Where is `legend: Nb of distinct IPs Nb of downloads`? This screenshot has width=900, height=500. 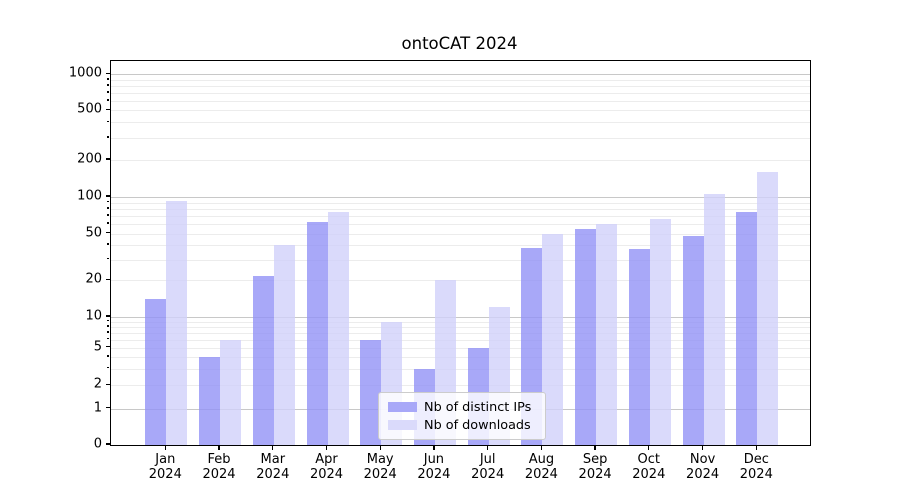 legend: Nb of distinct IPs Nb of downloads is located at coordinates (462, 416).